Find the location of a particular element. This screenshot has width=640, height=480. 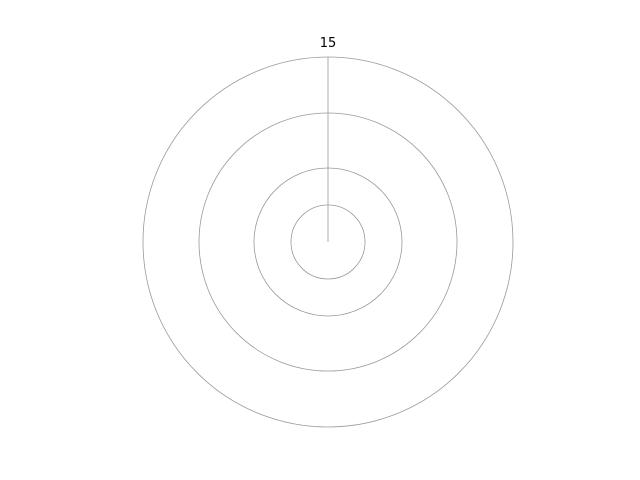

radar-category-label: 15 is located at coordinates (328, 43).